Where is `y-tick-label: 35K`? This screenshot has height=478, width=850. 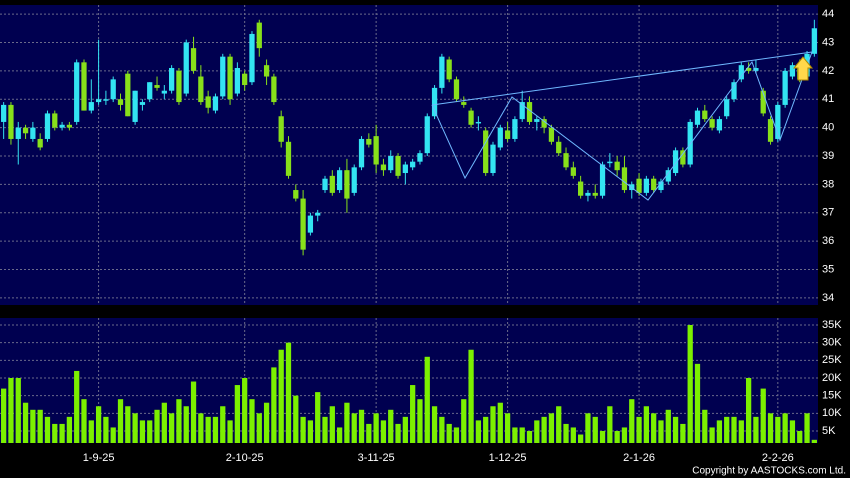 y-tick-label: 35K is located at coordinates (832, 325).